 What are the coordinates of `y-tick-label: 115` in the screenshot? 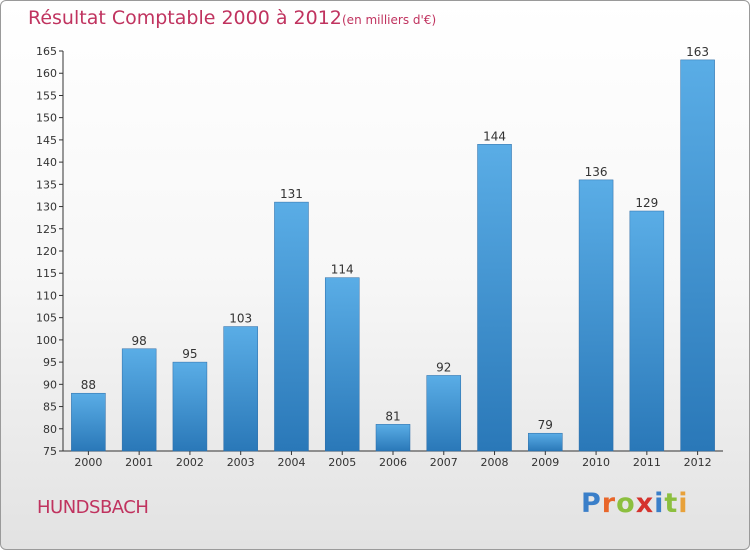 It's located at (46, 273).